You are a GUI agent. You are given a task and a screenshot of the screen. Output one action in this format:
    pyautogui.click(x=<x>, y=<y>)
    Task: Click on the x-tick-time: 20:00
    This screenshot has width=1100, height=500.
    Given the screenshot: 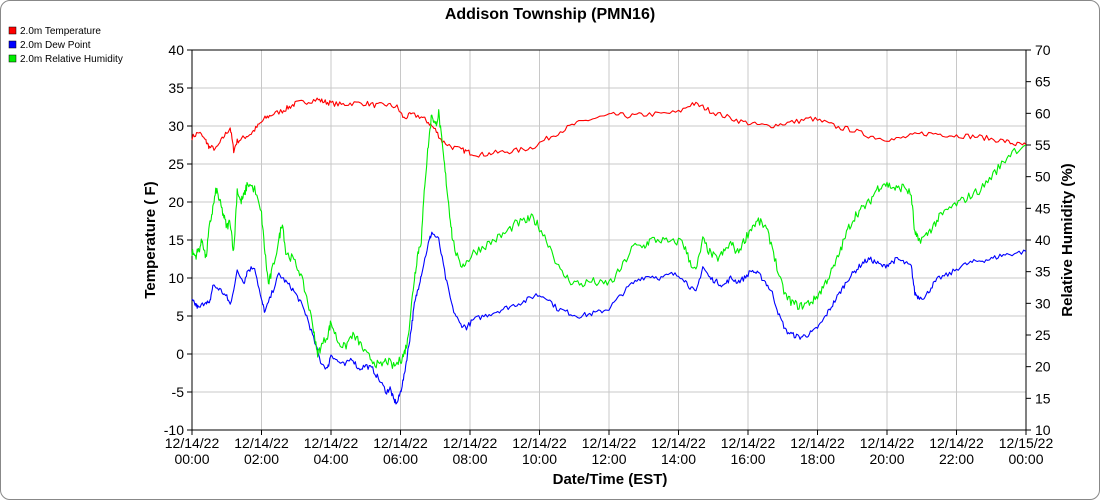 What is the action you would take?
    pyautogui.click(x=886, y=459)
    